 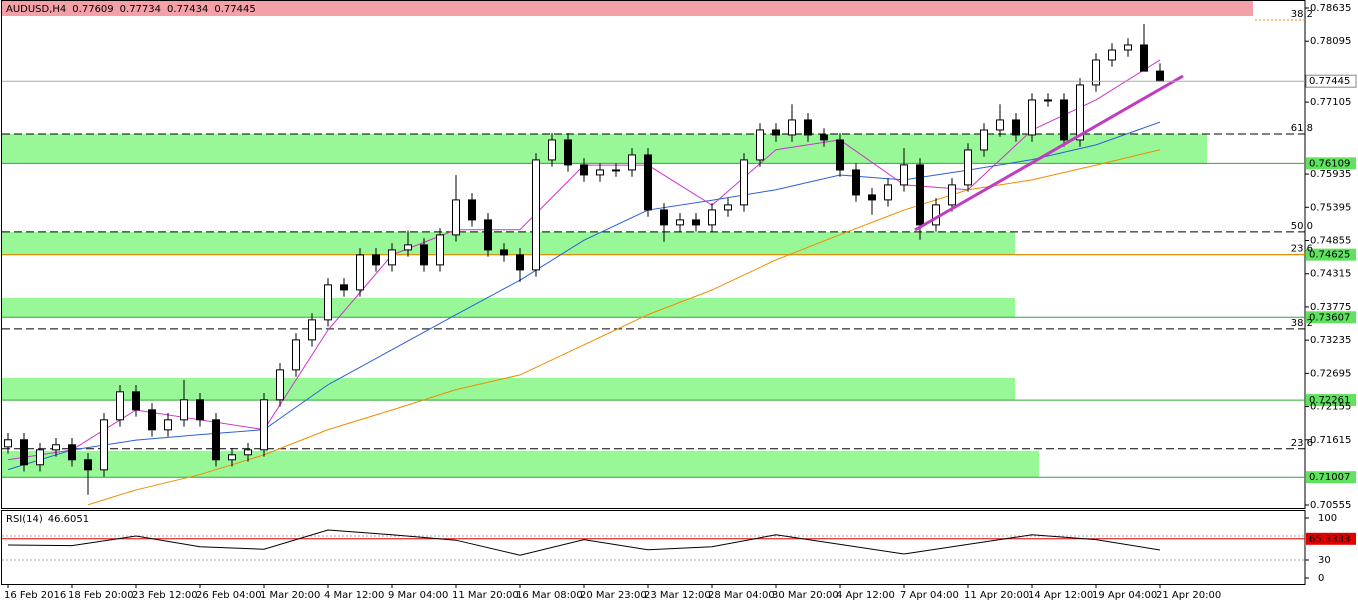 What do you see at coordinates (865, 595) in the screenshot?
I see `x-tick-label: 4 Apr 12:00` at bounding box center [865, 595].